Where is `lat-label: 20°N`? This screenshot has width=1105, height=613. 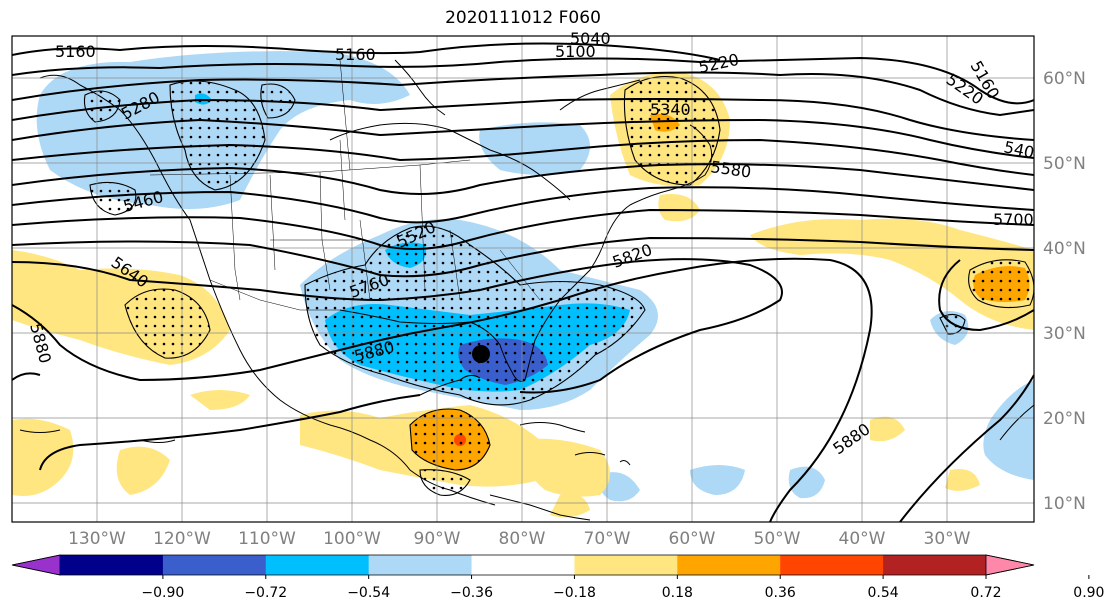
lat-label: 20°N is located at coordinates (1064, 419).